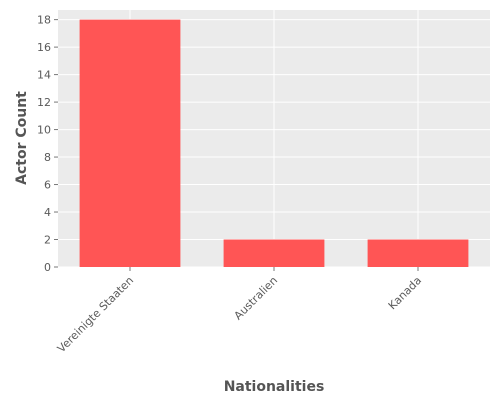  Describe the element at coordinates (256, 298) in the screenshot. I see `x-tick-label: Australien` at that location.